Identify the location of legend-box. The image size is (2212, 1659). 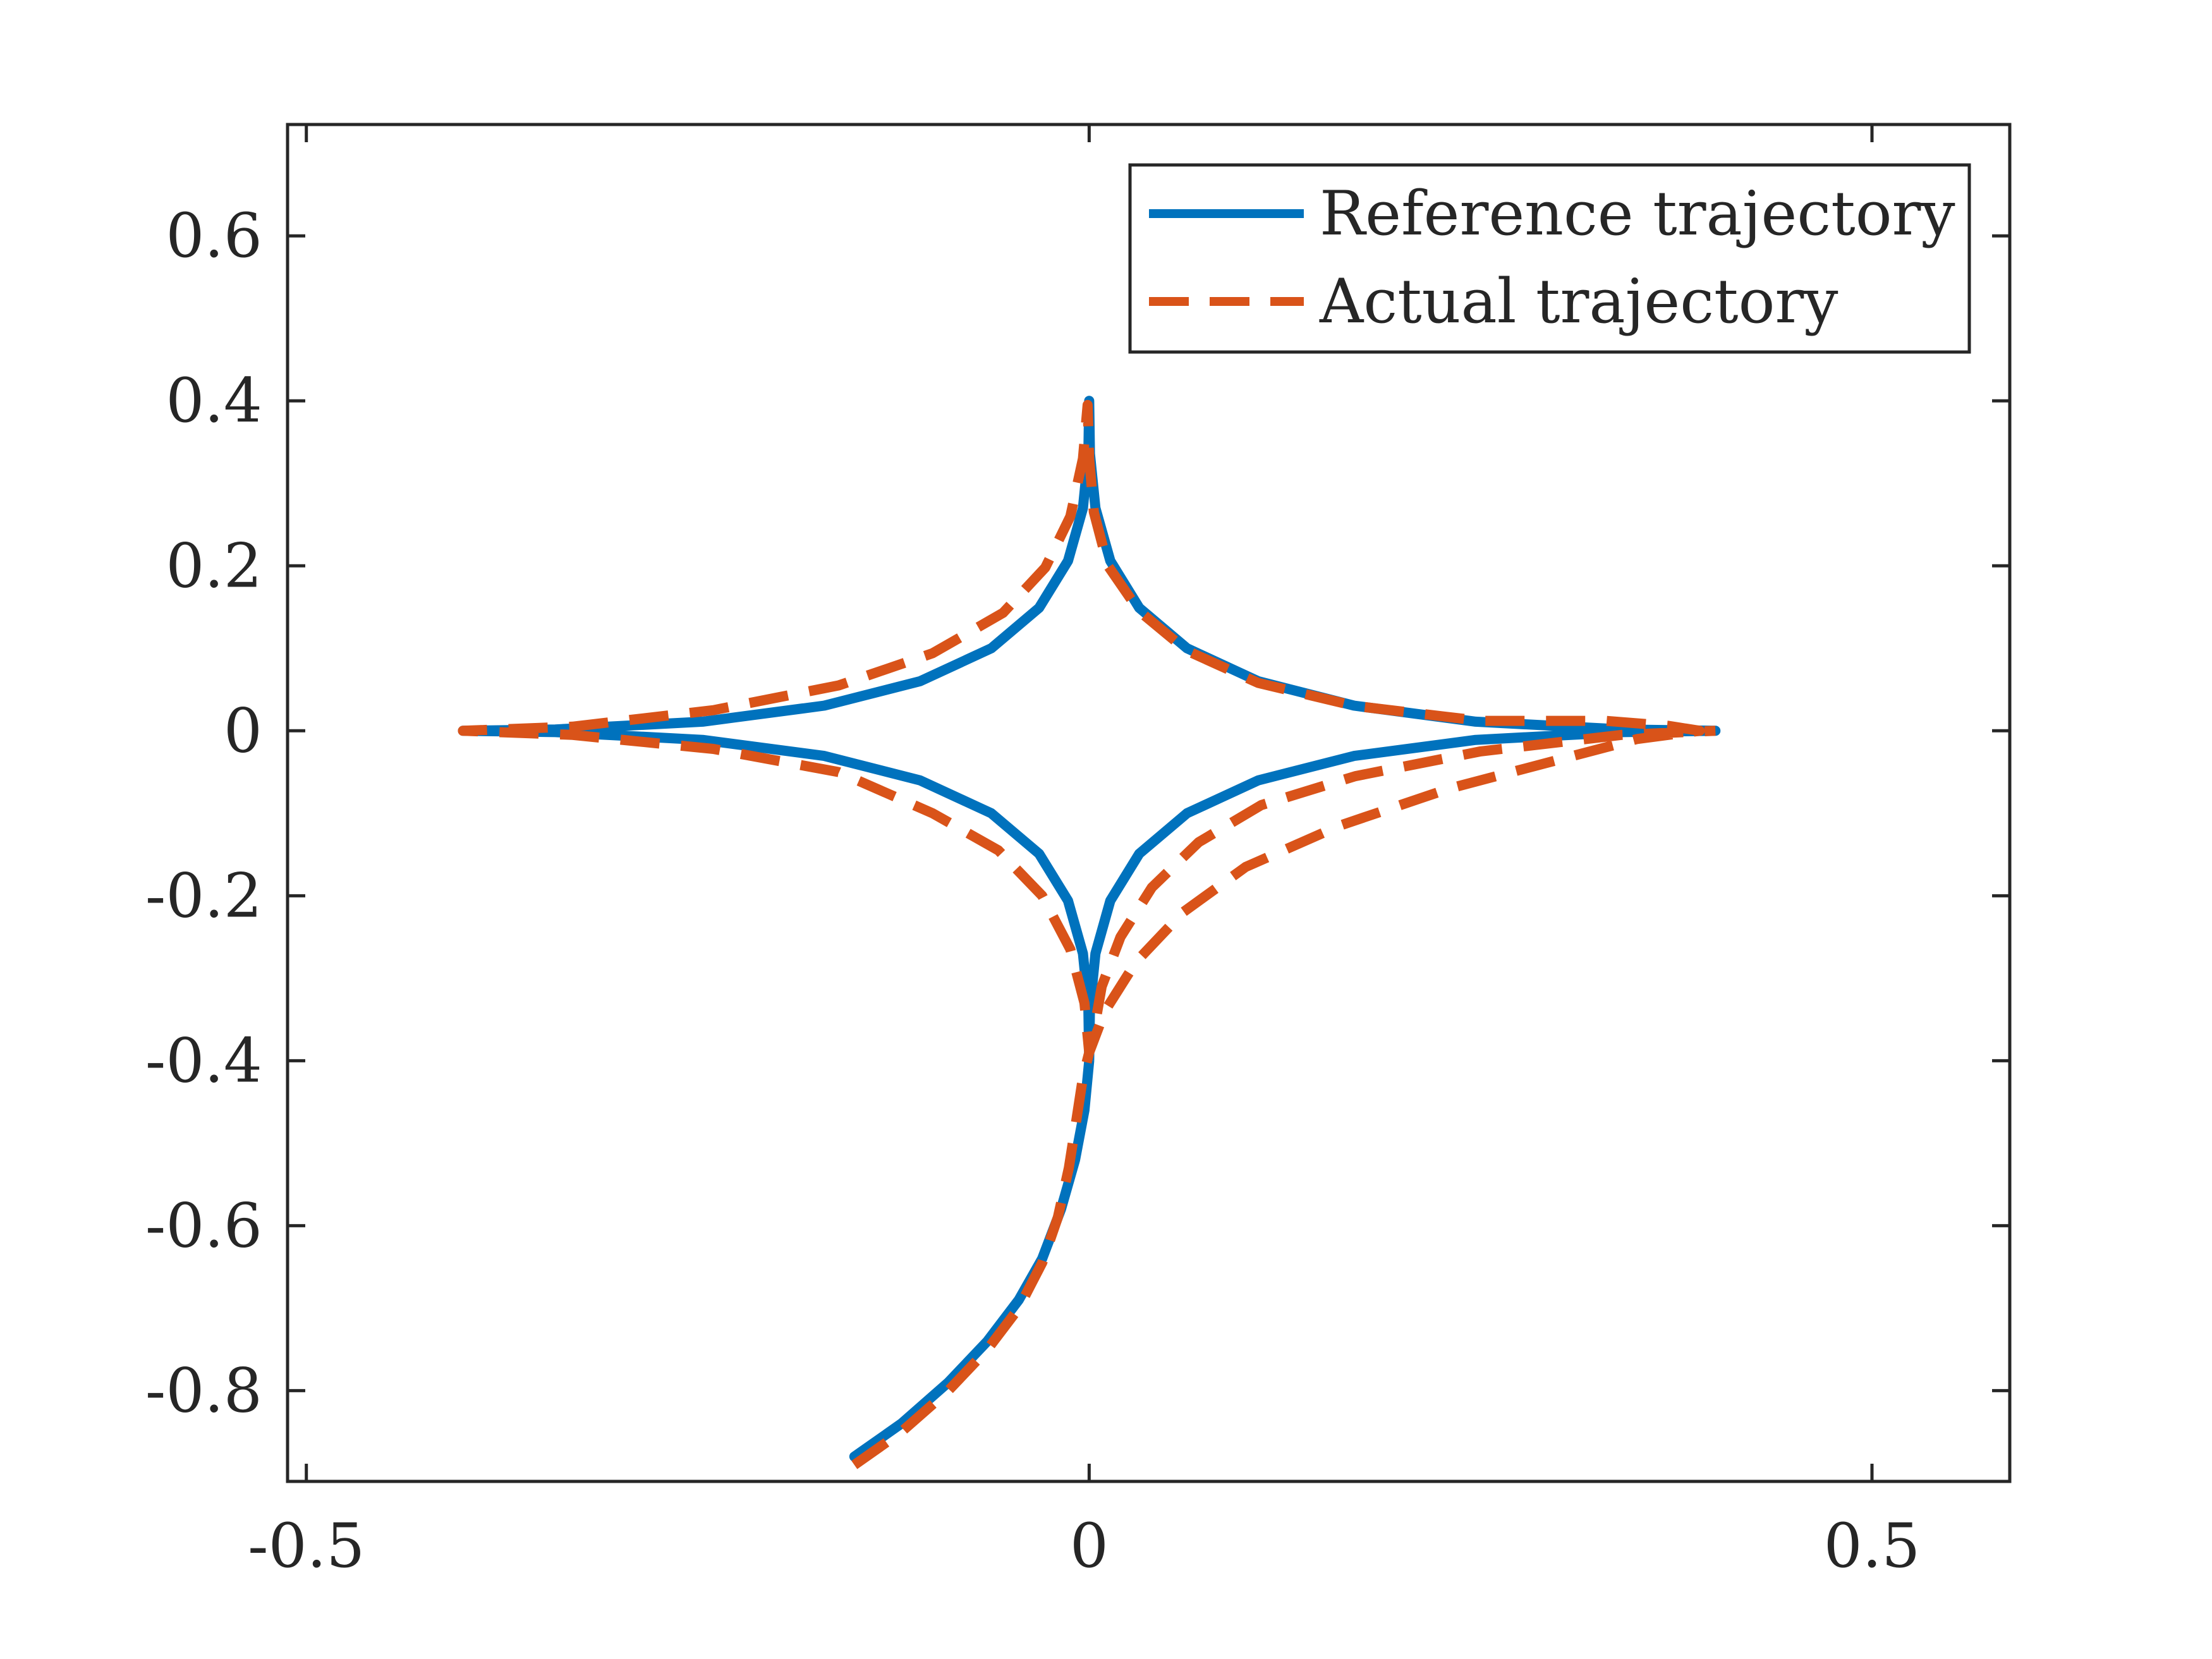
(1549, 258).